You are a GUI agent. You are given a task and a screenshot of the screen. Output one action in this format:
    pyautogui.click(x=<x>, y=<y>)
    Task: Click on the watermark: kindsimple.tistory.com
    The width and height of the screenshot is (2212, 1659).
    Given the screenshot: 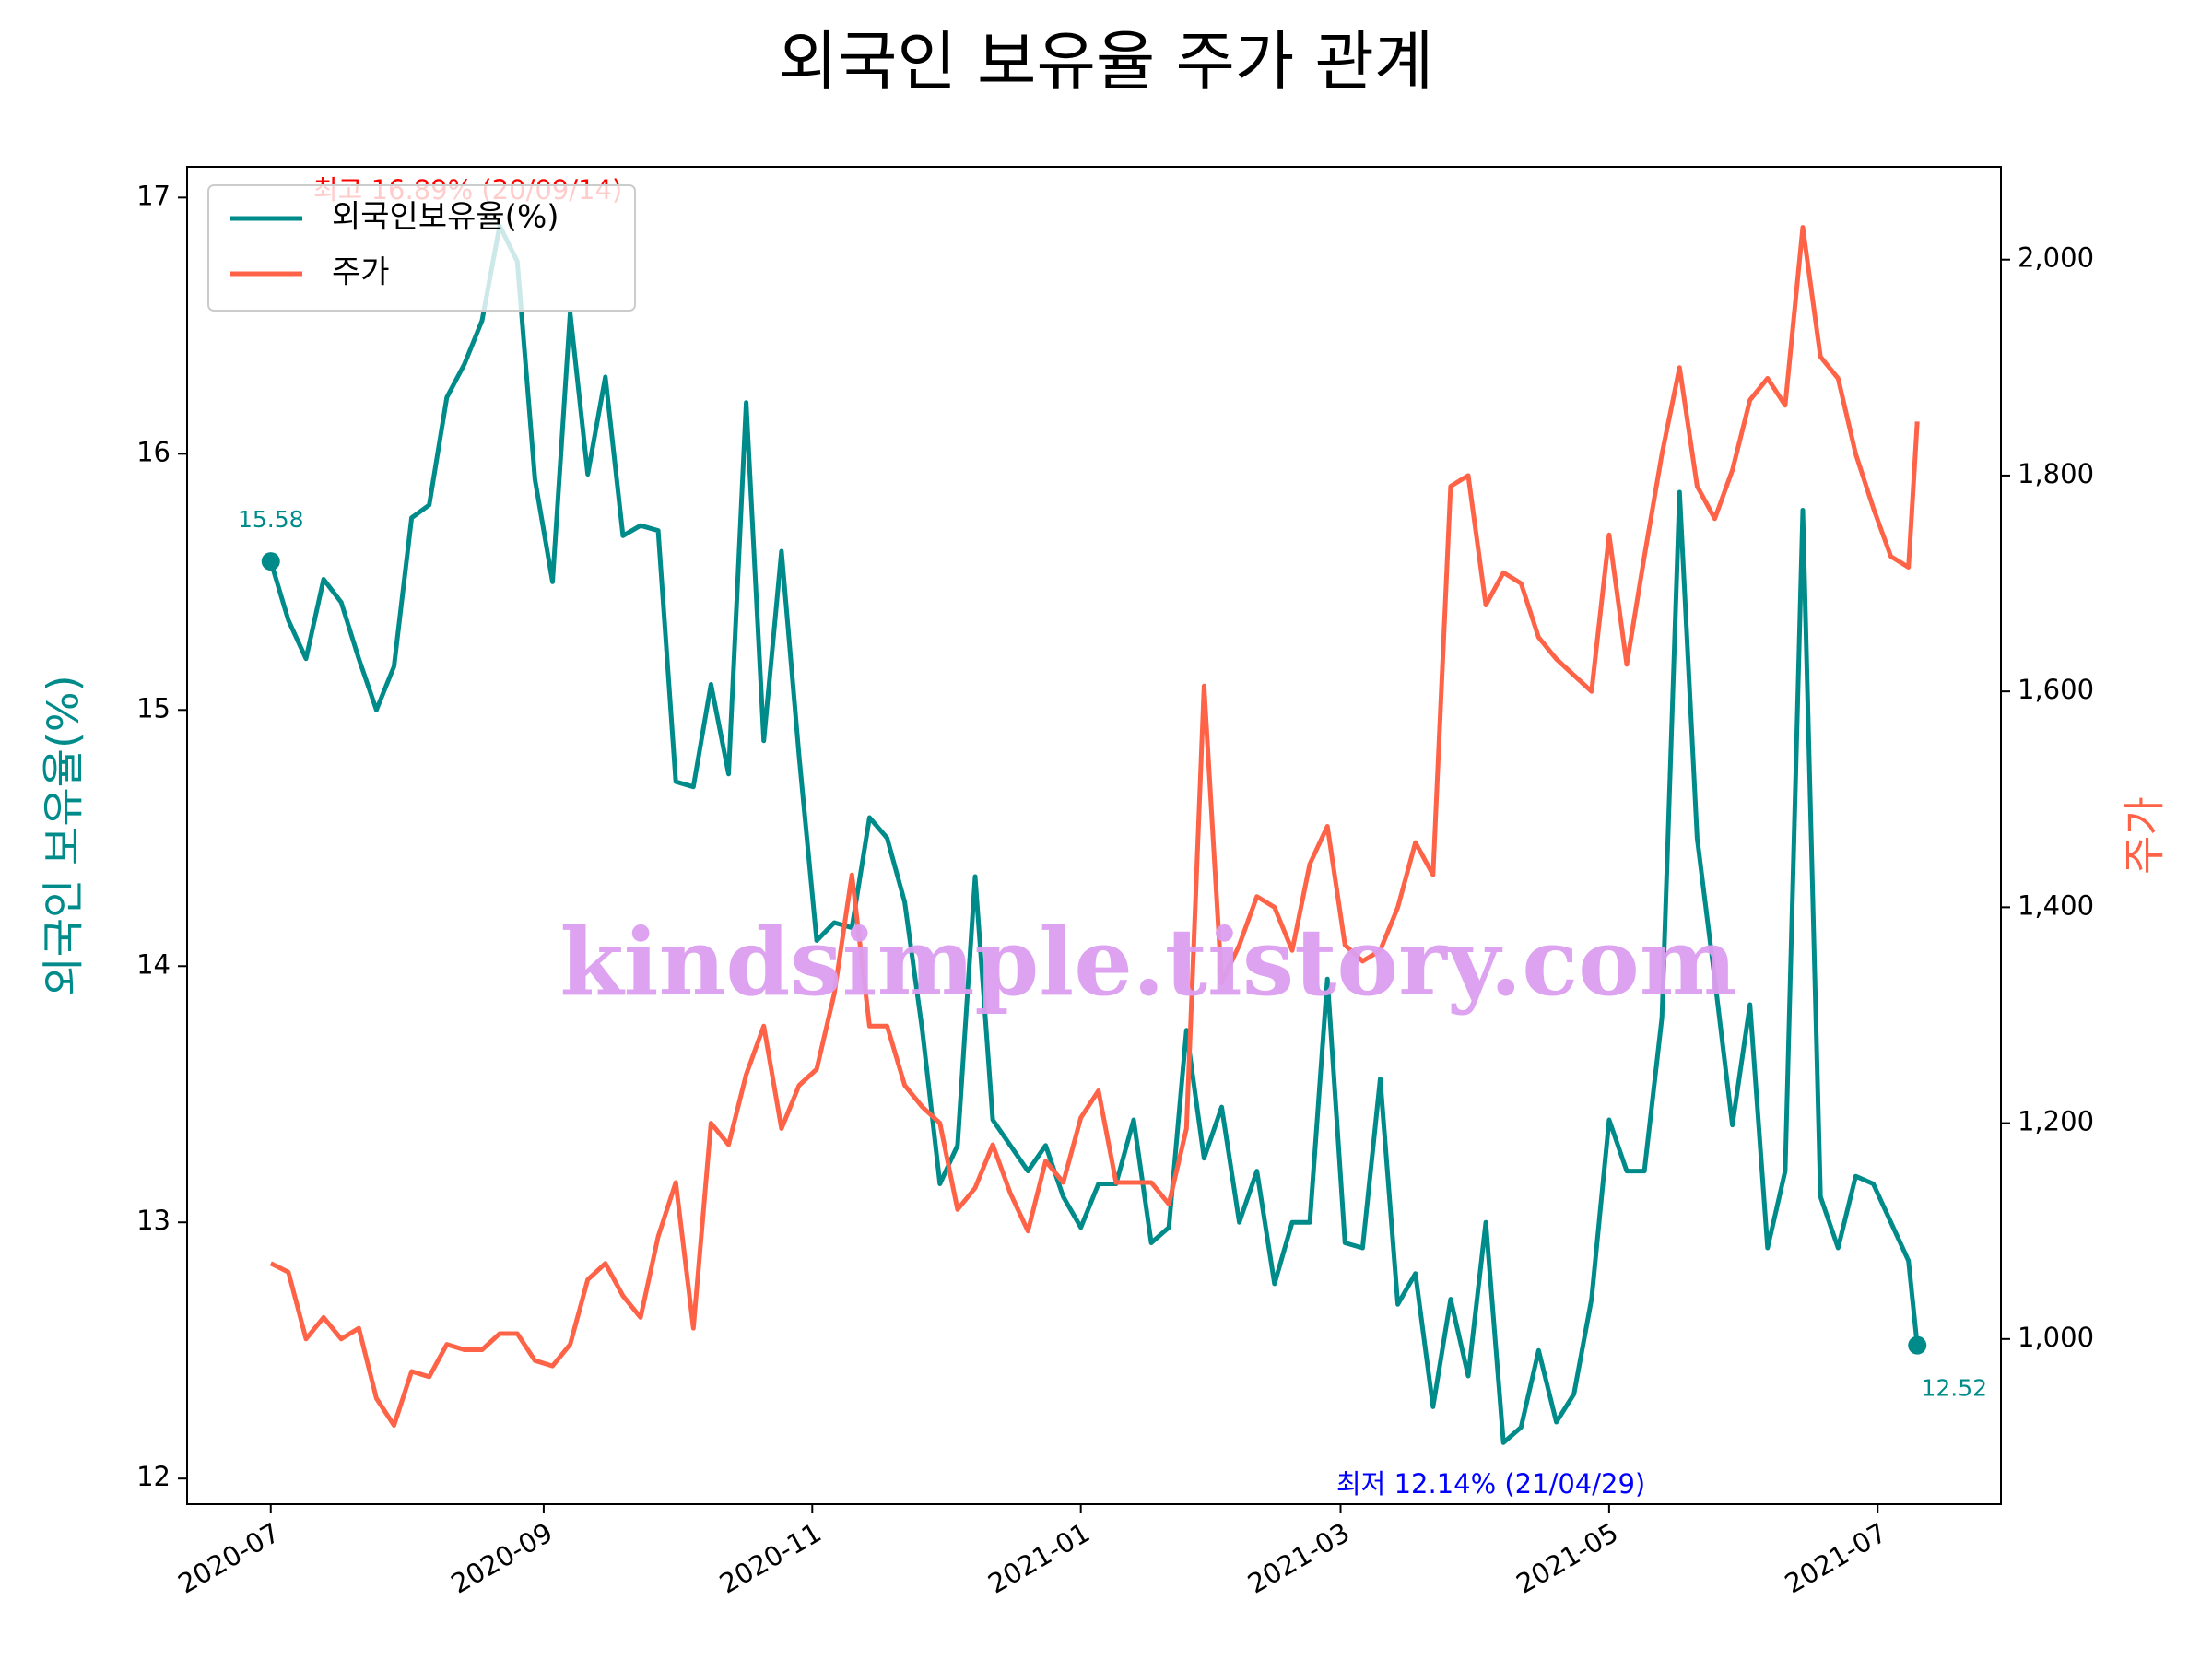 What is the action you would take?
    pyautogui.click(x=1147, y=962)
    